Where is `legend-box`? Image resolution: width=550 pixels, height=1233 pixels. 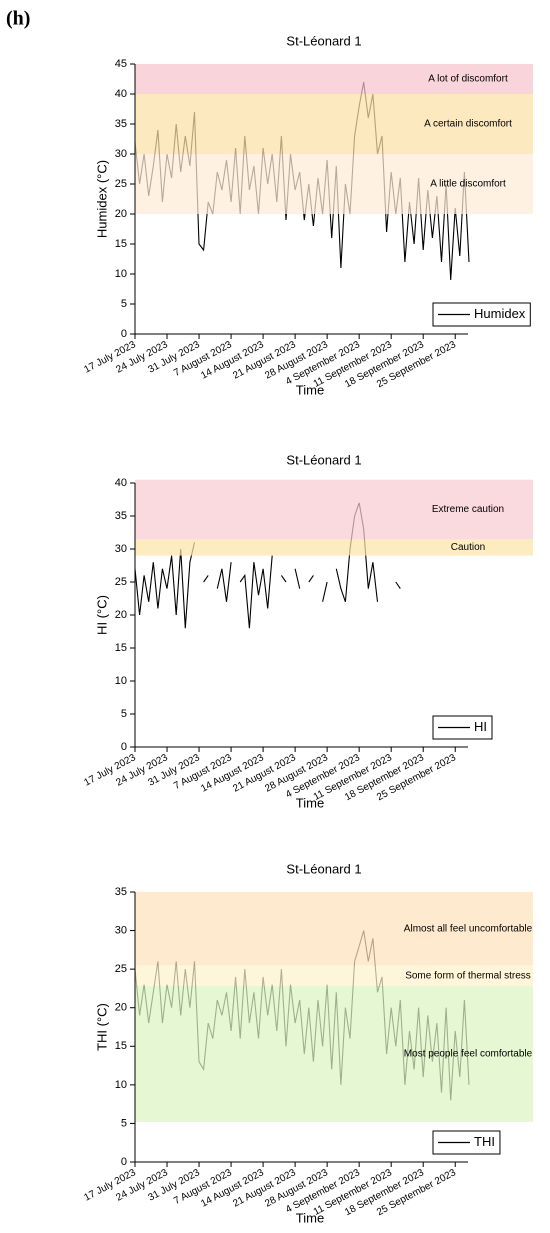
legend-box is located at coordinates (481, 314).